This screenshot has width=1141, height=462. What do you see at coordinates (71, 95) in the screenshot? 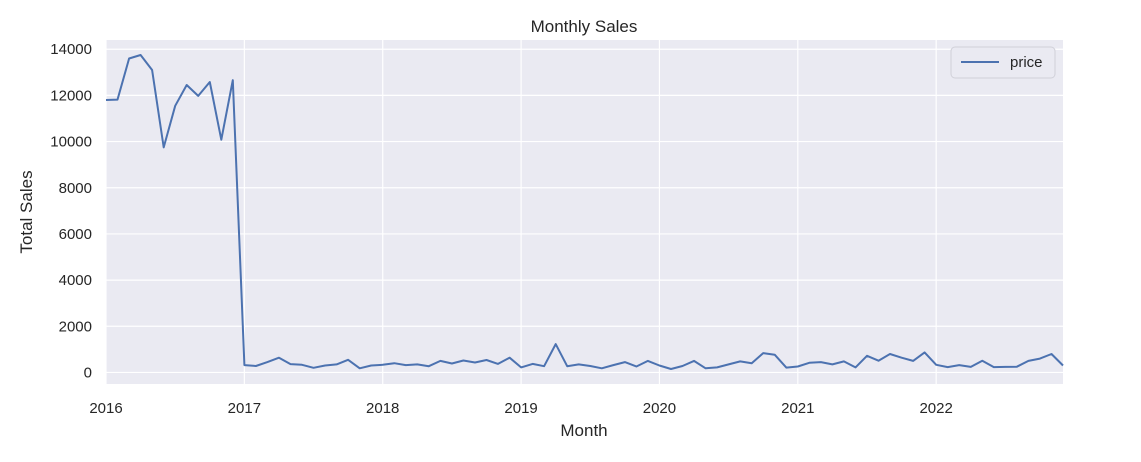
I see `y-tick-label: 12000` at bounding box center [71, 95].